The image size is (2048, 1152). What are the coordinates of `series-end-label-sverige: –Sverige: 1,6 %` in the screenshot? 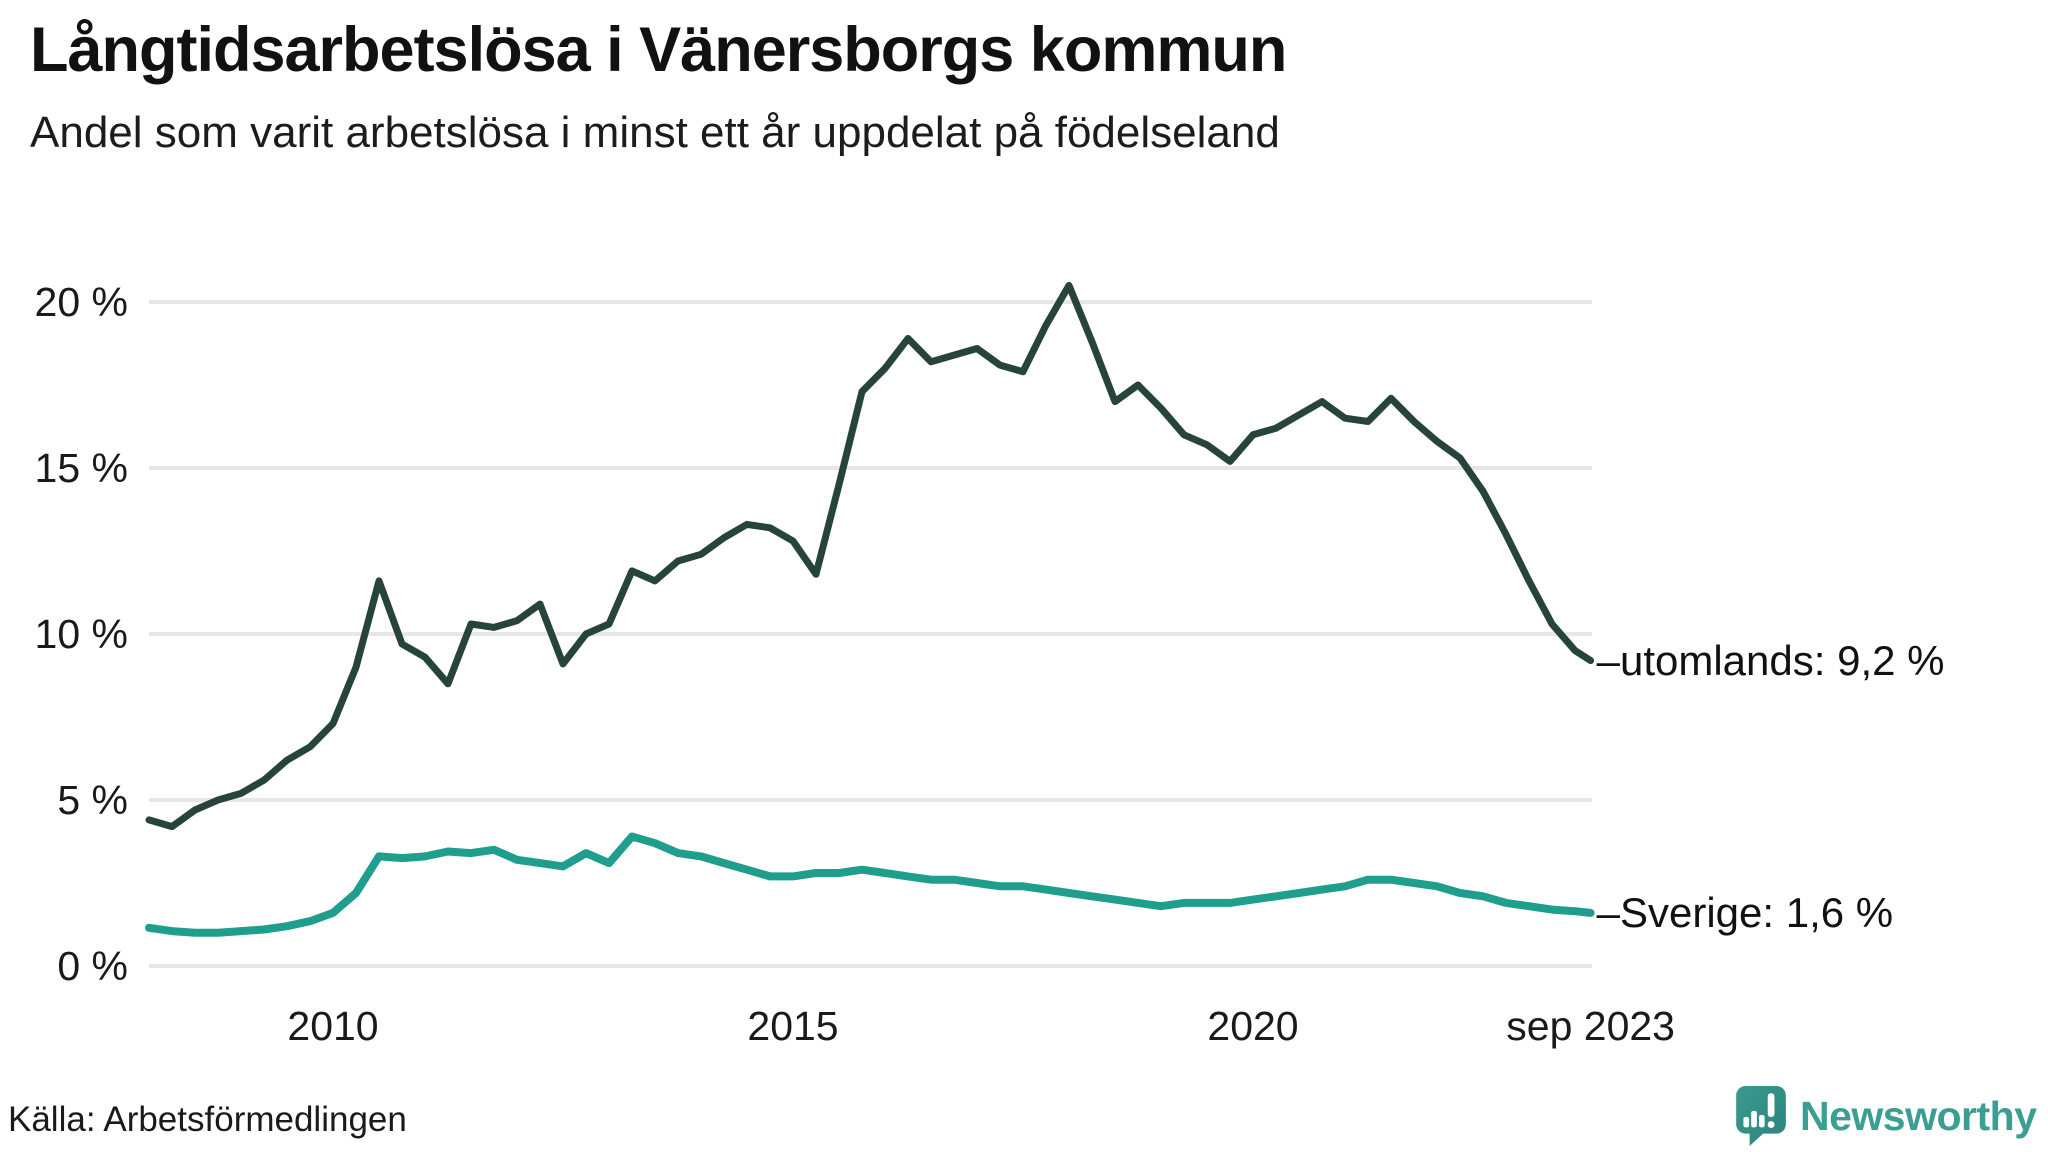 It's located at (1745, 912).